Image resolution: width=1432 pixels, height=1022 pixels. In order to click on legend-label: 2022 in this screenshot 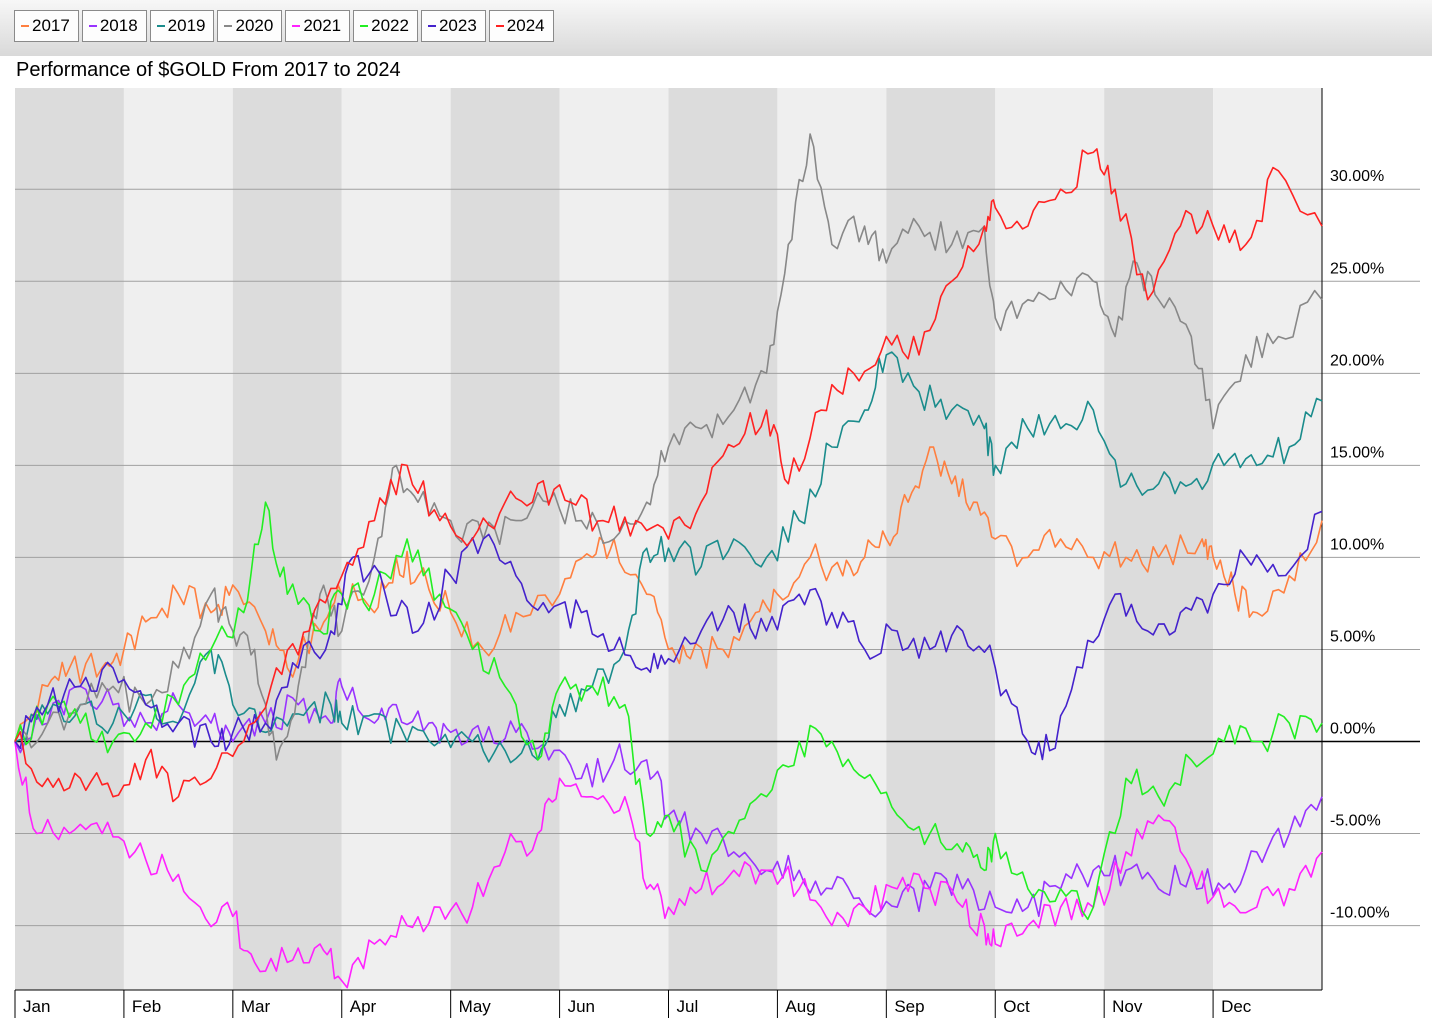, I will do `click(390, 25)`.